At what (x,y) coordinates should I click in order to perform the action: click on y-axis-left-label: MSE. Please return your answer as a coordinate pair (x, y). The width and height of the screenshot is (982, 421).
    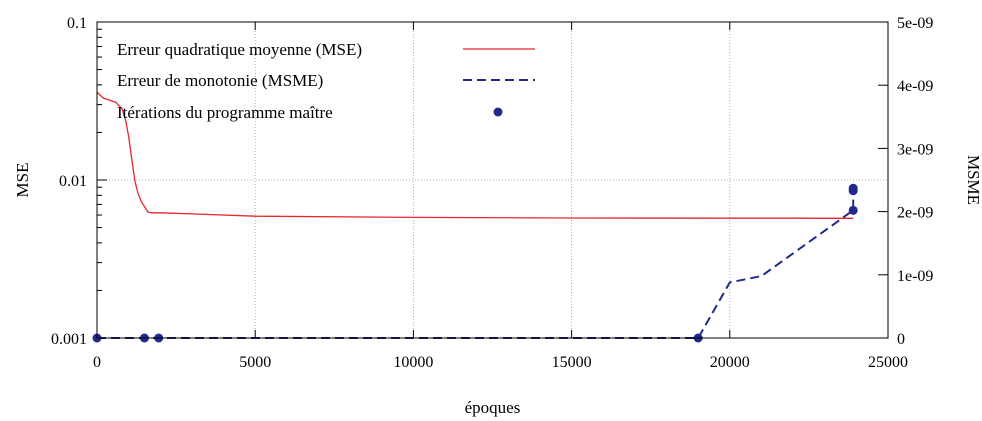
    Looking at the image, I should click on (22, 180).